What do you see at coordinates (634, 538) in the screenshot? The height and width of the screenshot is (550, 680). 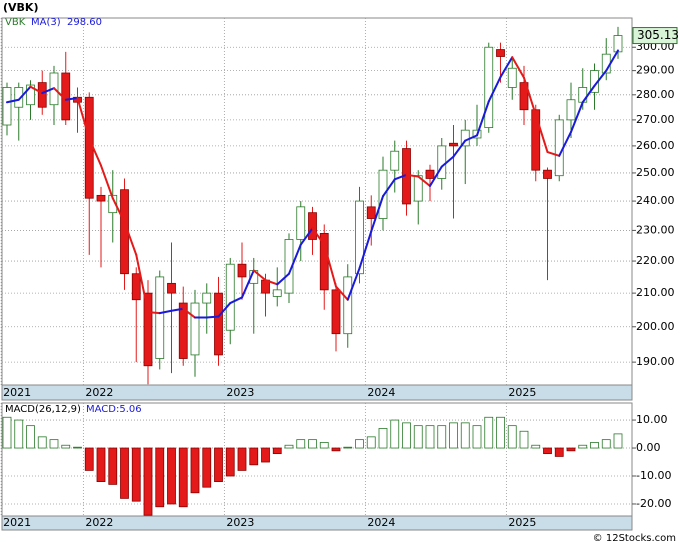 I see `footer: © 12Stocks.com` at bounding box center [634, 538].